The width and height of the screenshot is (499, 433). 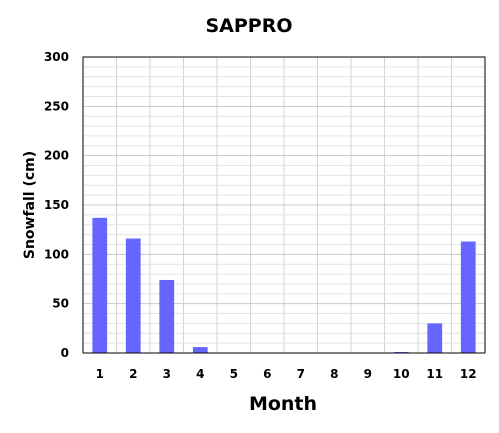 What do you see at coordinates (56, 254) in the screenshot?
I see `y-tick-label: 100` at bounding box center [56, 254].